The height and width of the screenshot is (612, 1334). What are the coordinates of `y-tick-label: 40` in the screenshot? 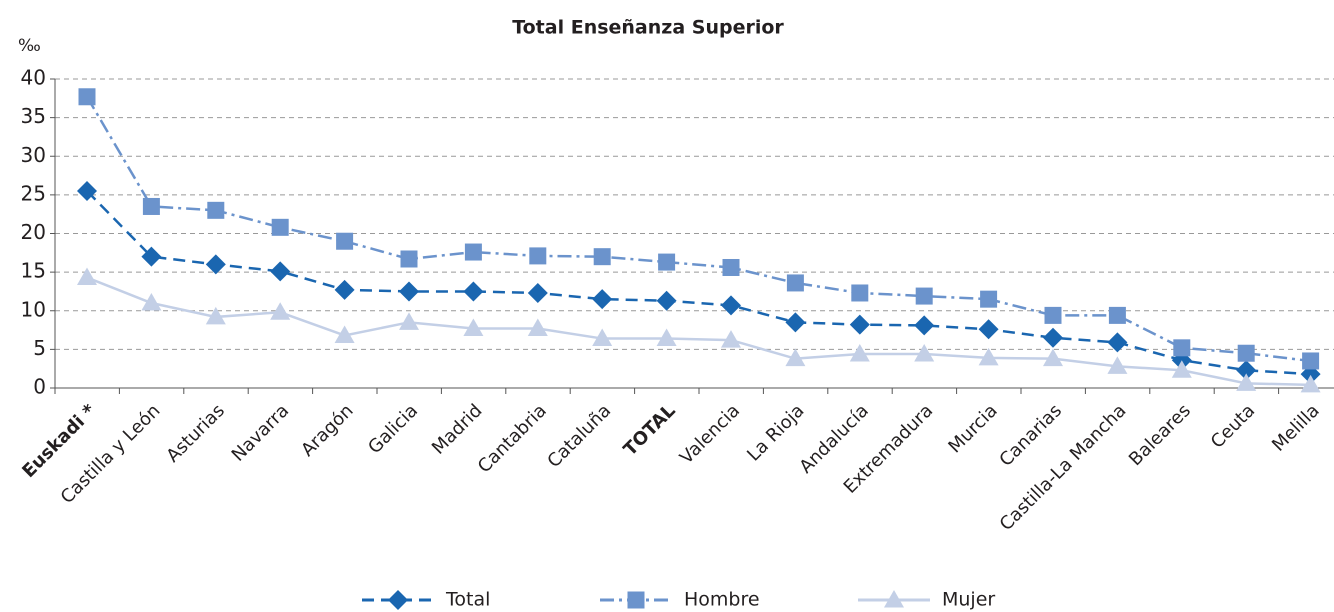 It's located at (33, 78).